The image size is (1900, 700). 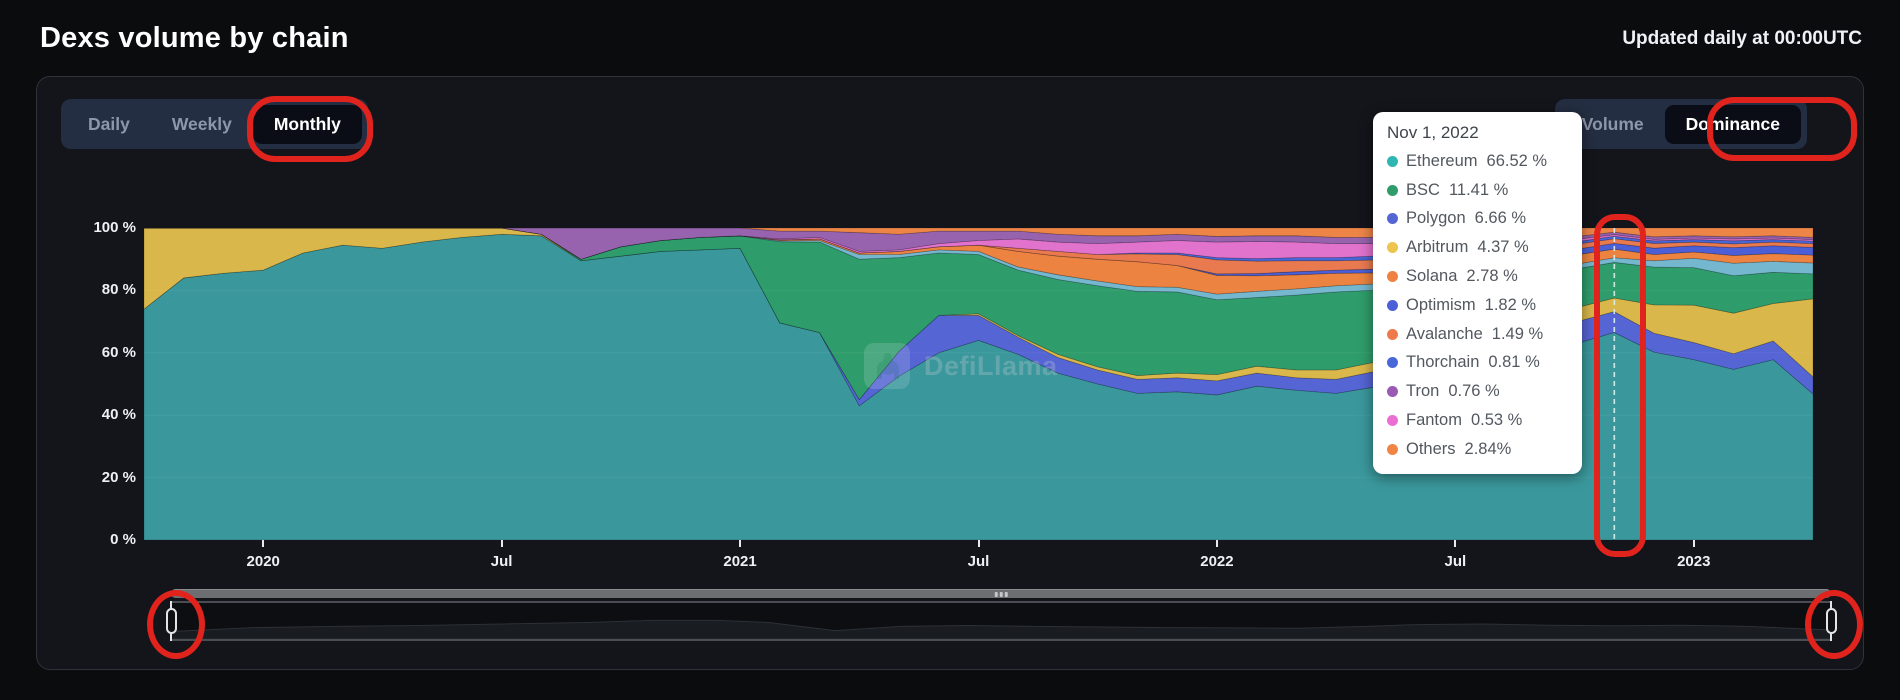 What do you see at coordinates (1441, 304) in the screenshot?
I see `series-name: Optimism` at bounding box center [1441, 304].